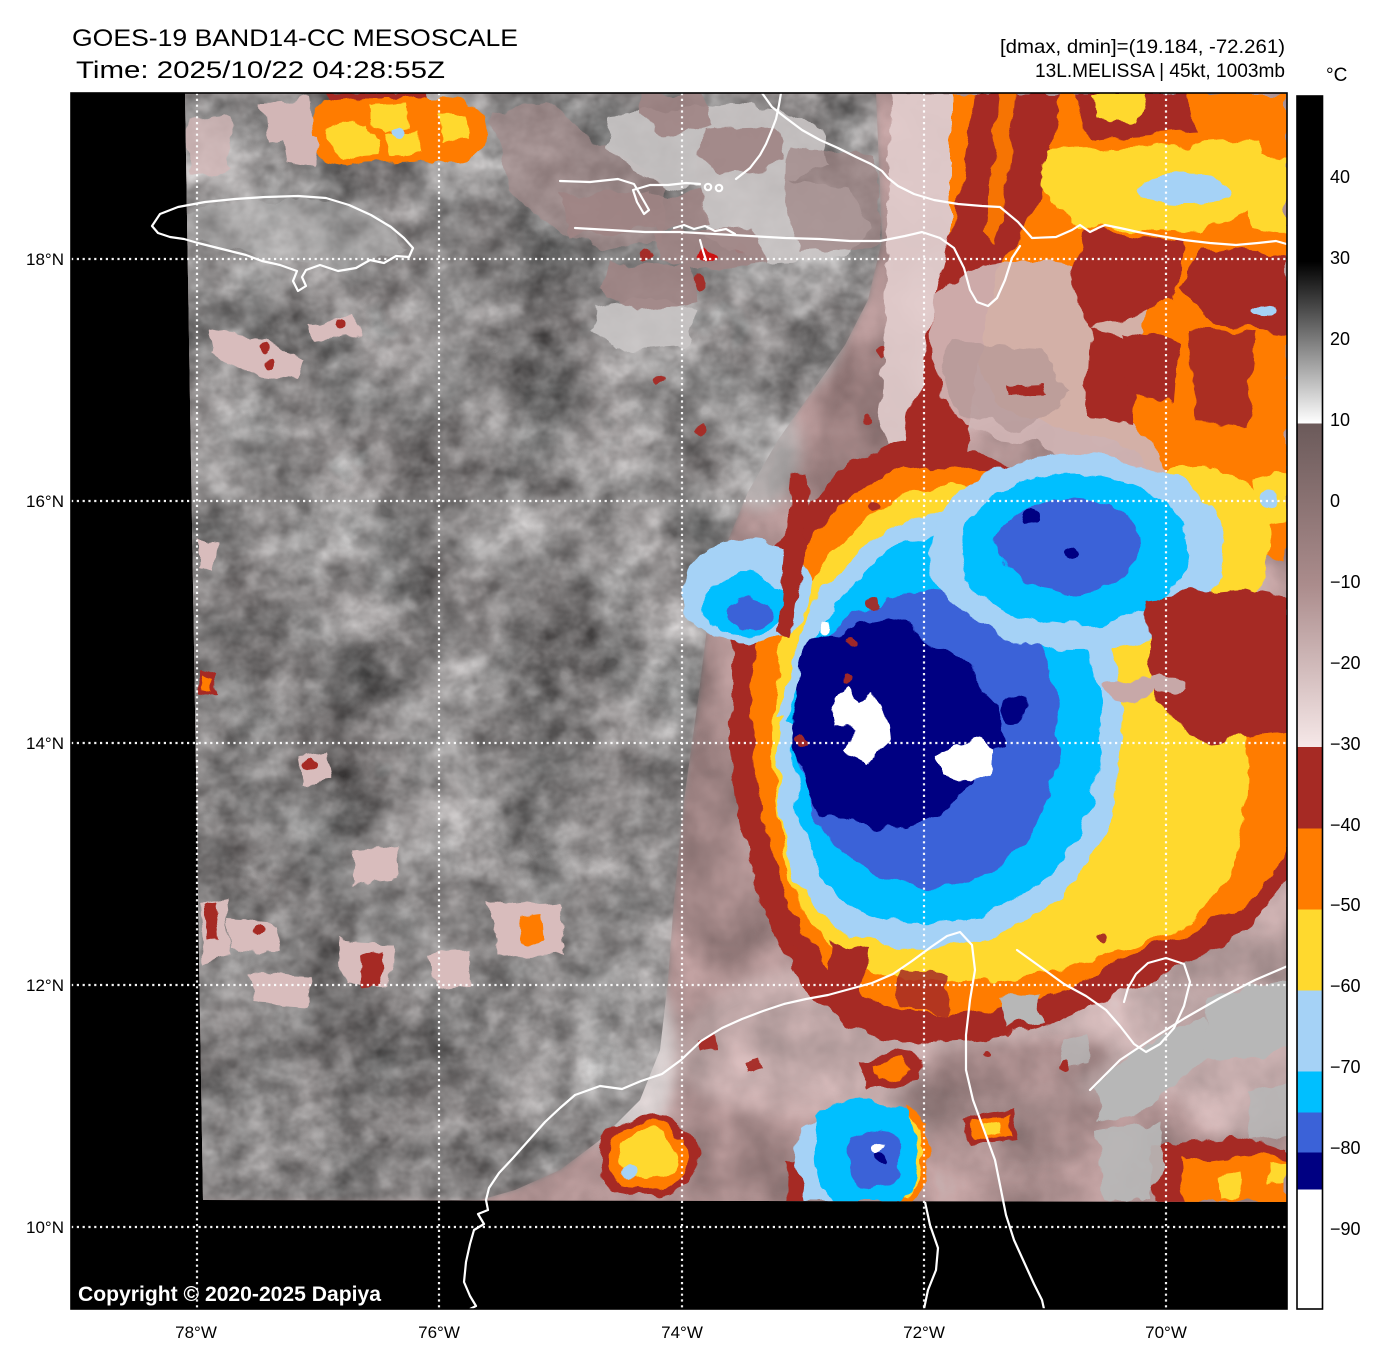  I want to click on svg-text: 74°W, so click(682, 1332).